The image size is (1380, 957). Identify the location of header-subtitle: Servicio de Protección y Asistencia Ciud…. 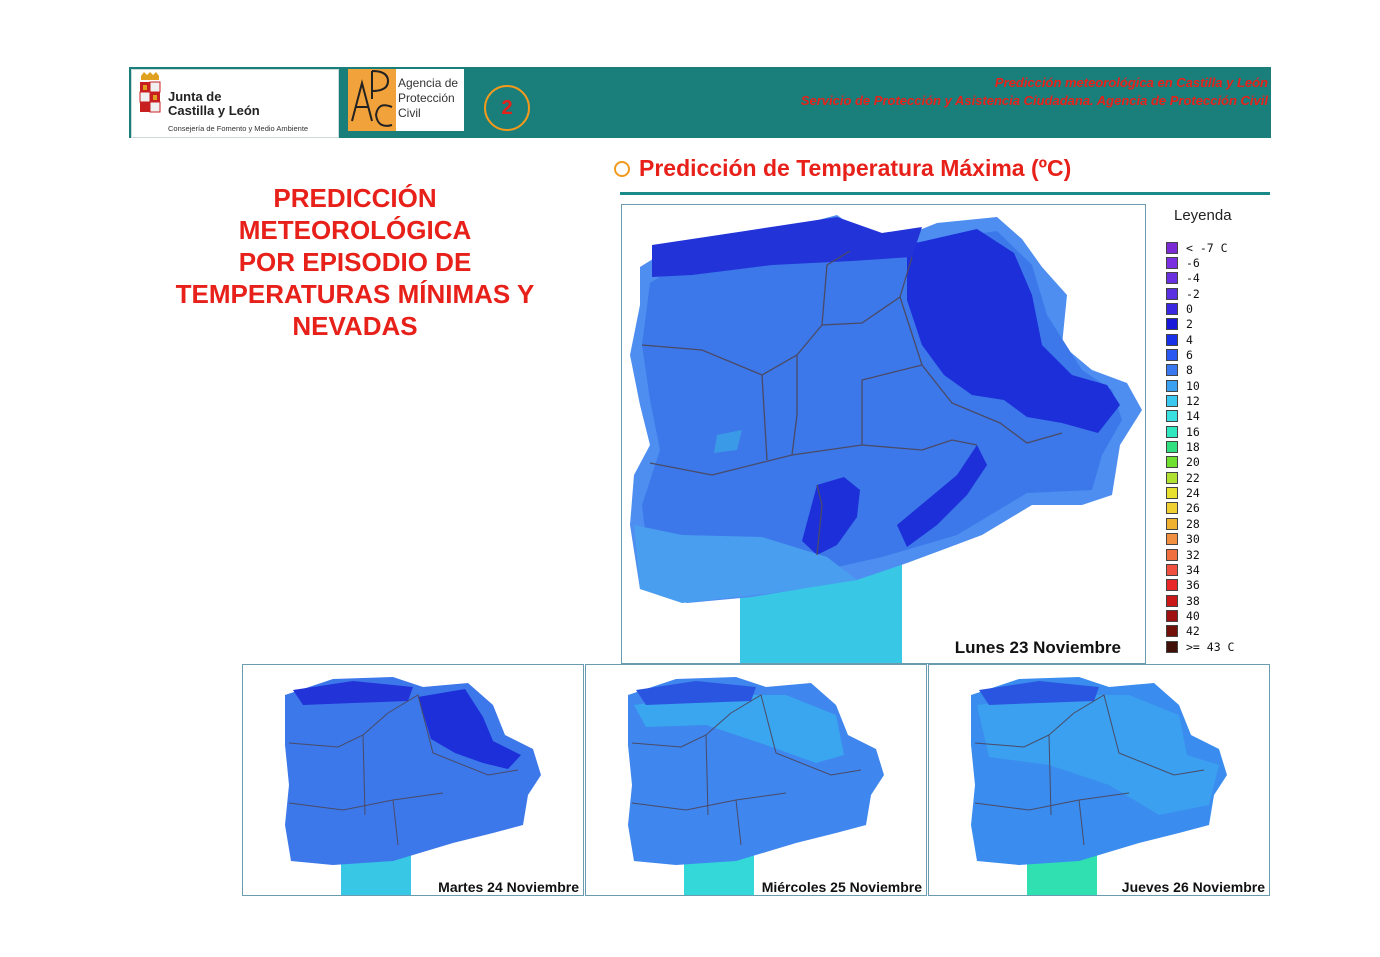
(1034, 100).